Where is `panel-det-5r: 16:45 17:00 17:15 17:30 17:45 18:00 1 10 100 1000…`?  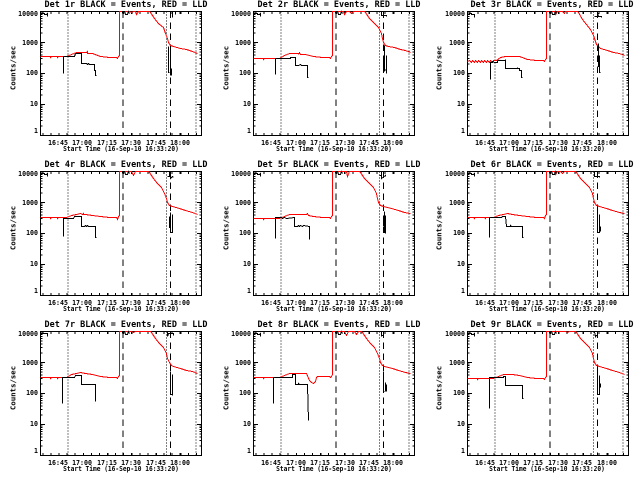 panel-det-5r: 16:45 17:00 17:15 17:30 17:45 18:00 1 10 100 1000… is located at coordinates (319, 240).